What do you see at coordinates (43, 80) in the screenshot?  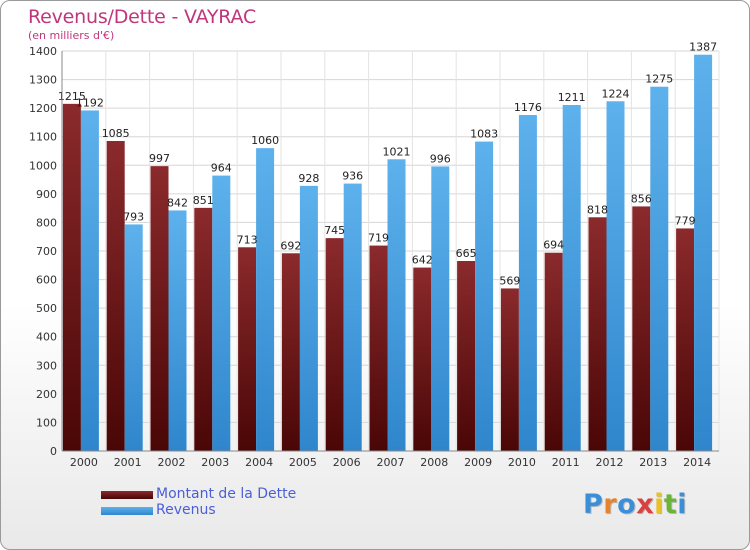 I see `y-tick-label: 1300` at bounding box center [43, 80].